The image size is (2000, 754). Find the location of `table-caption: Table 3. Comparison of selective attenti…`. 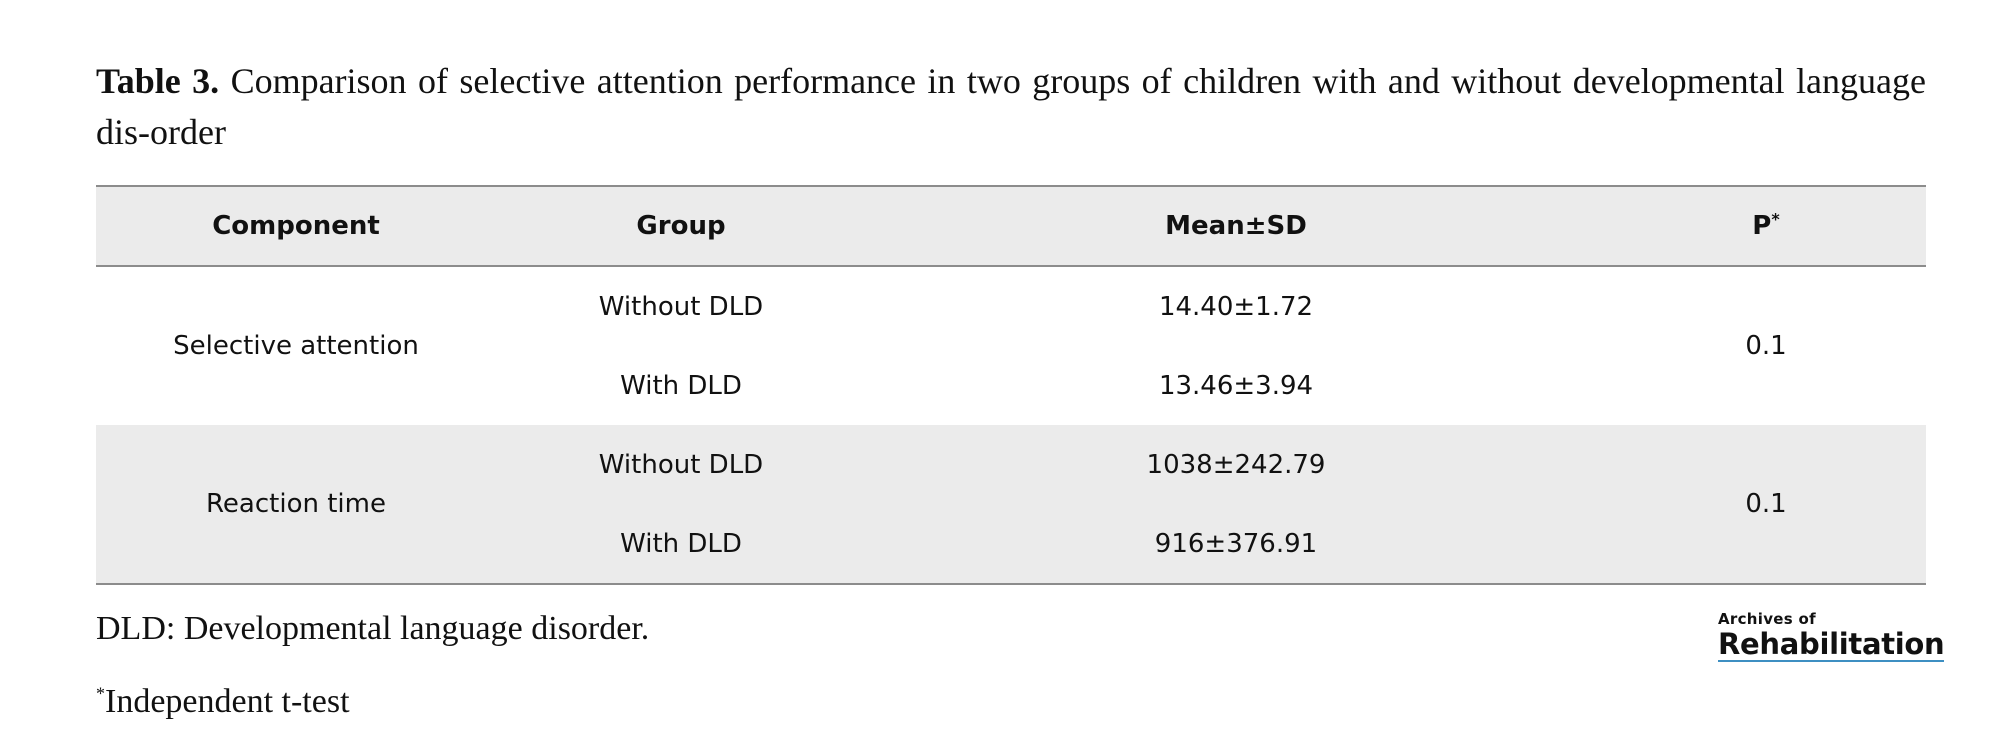

table-caption: Table 3. Comparison of selective attenti… is located at coordinates (1011, 107).